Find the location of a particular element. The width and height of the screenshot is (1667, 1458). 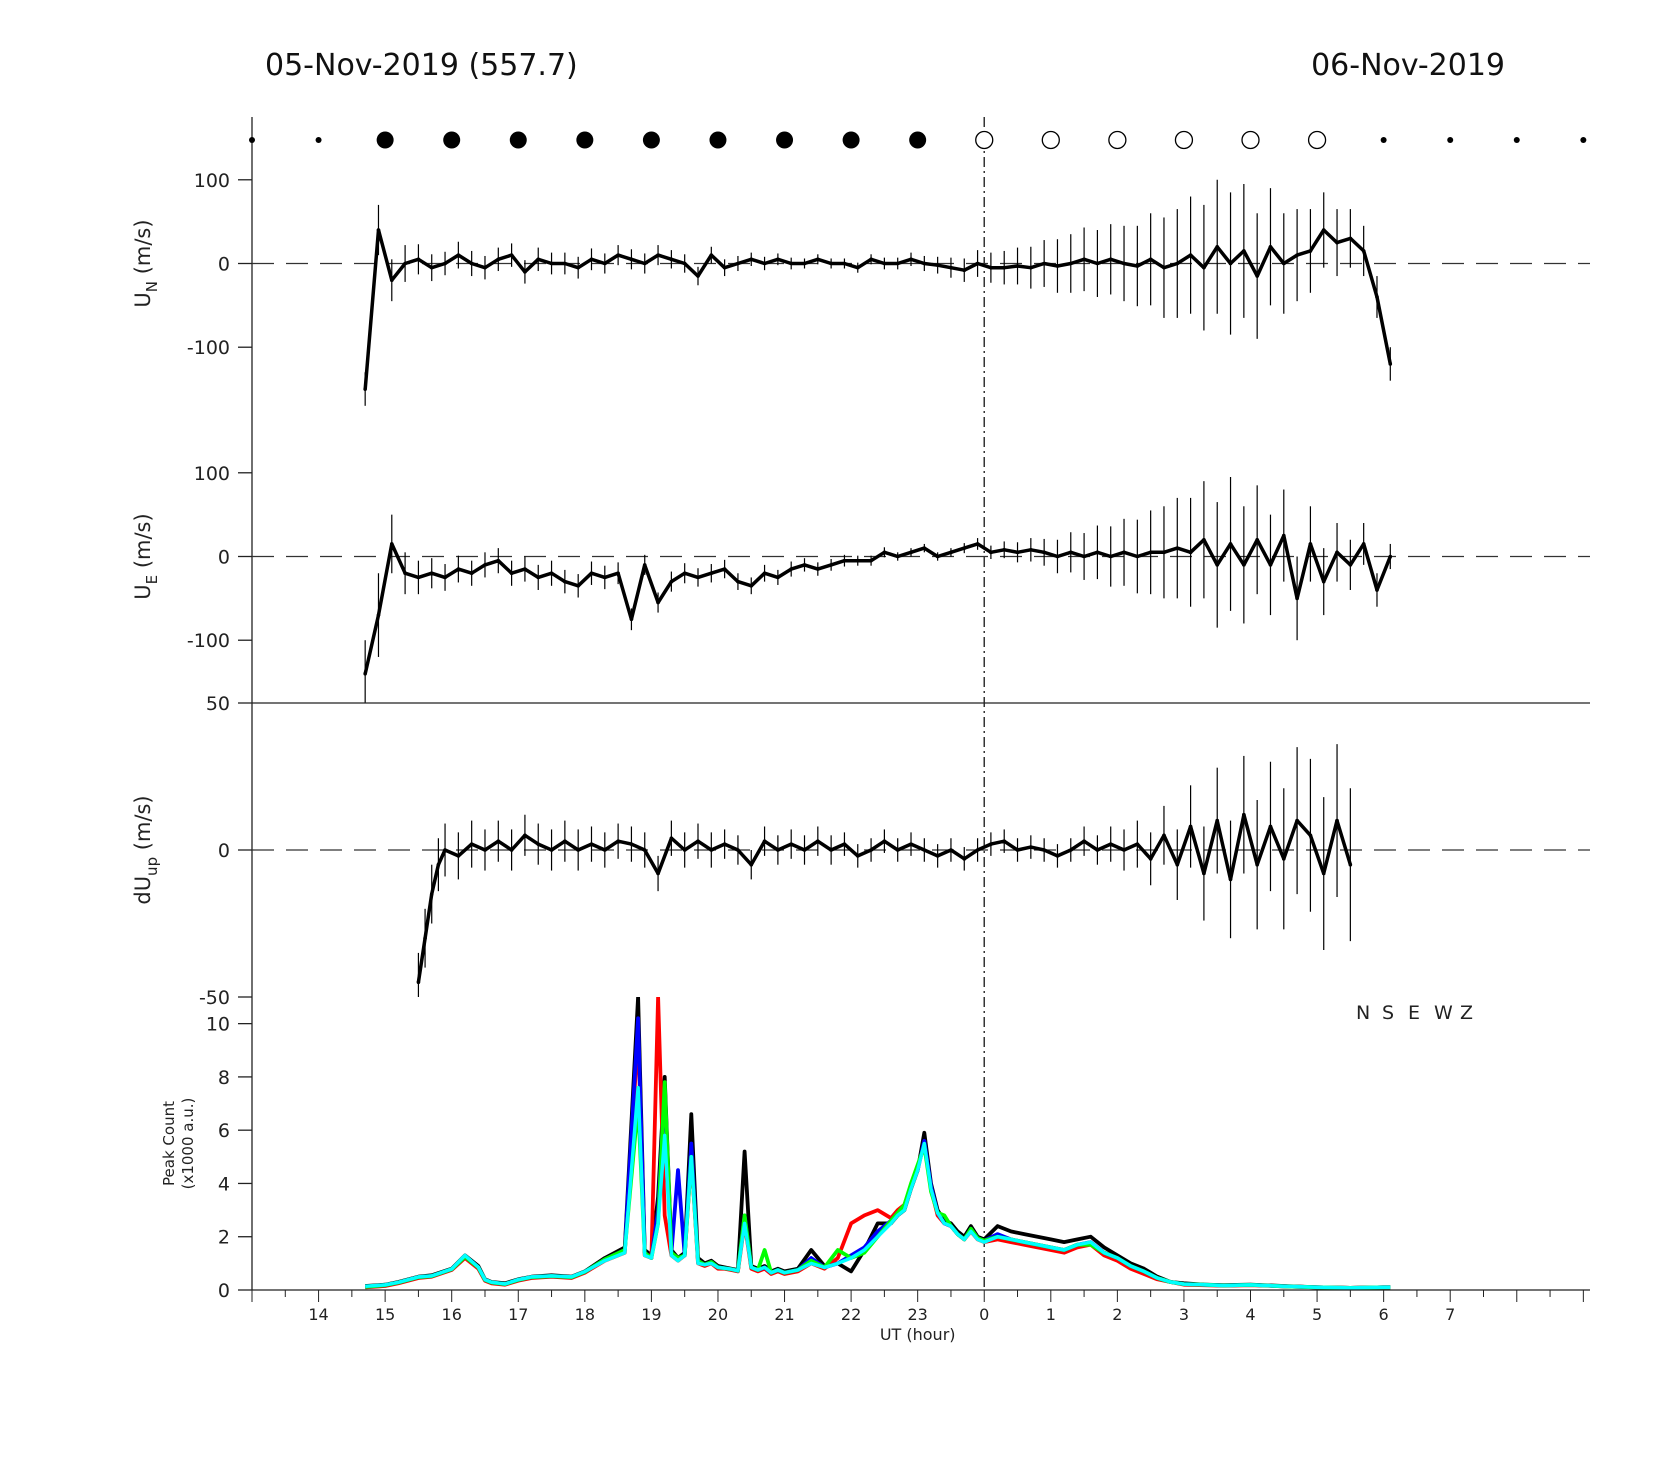

x-tick-label: 1 is located at coordinates (1051, 1314).